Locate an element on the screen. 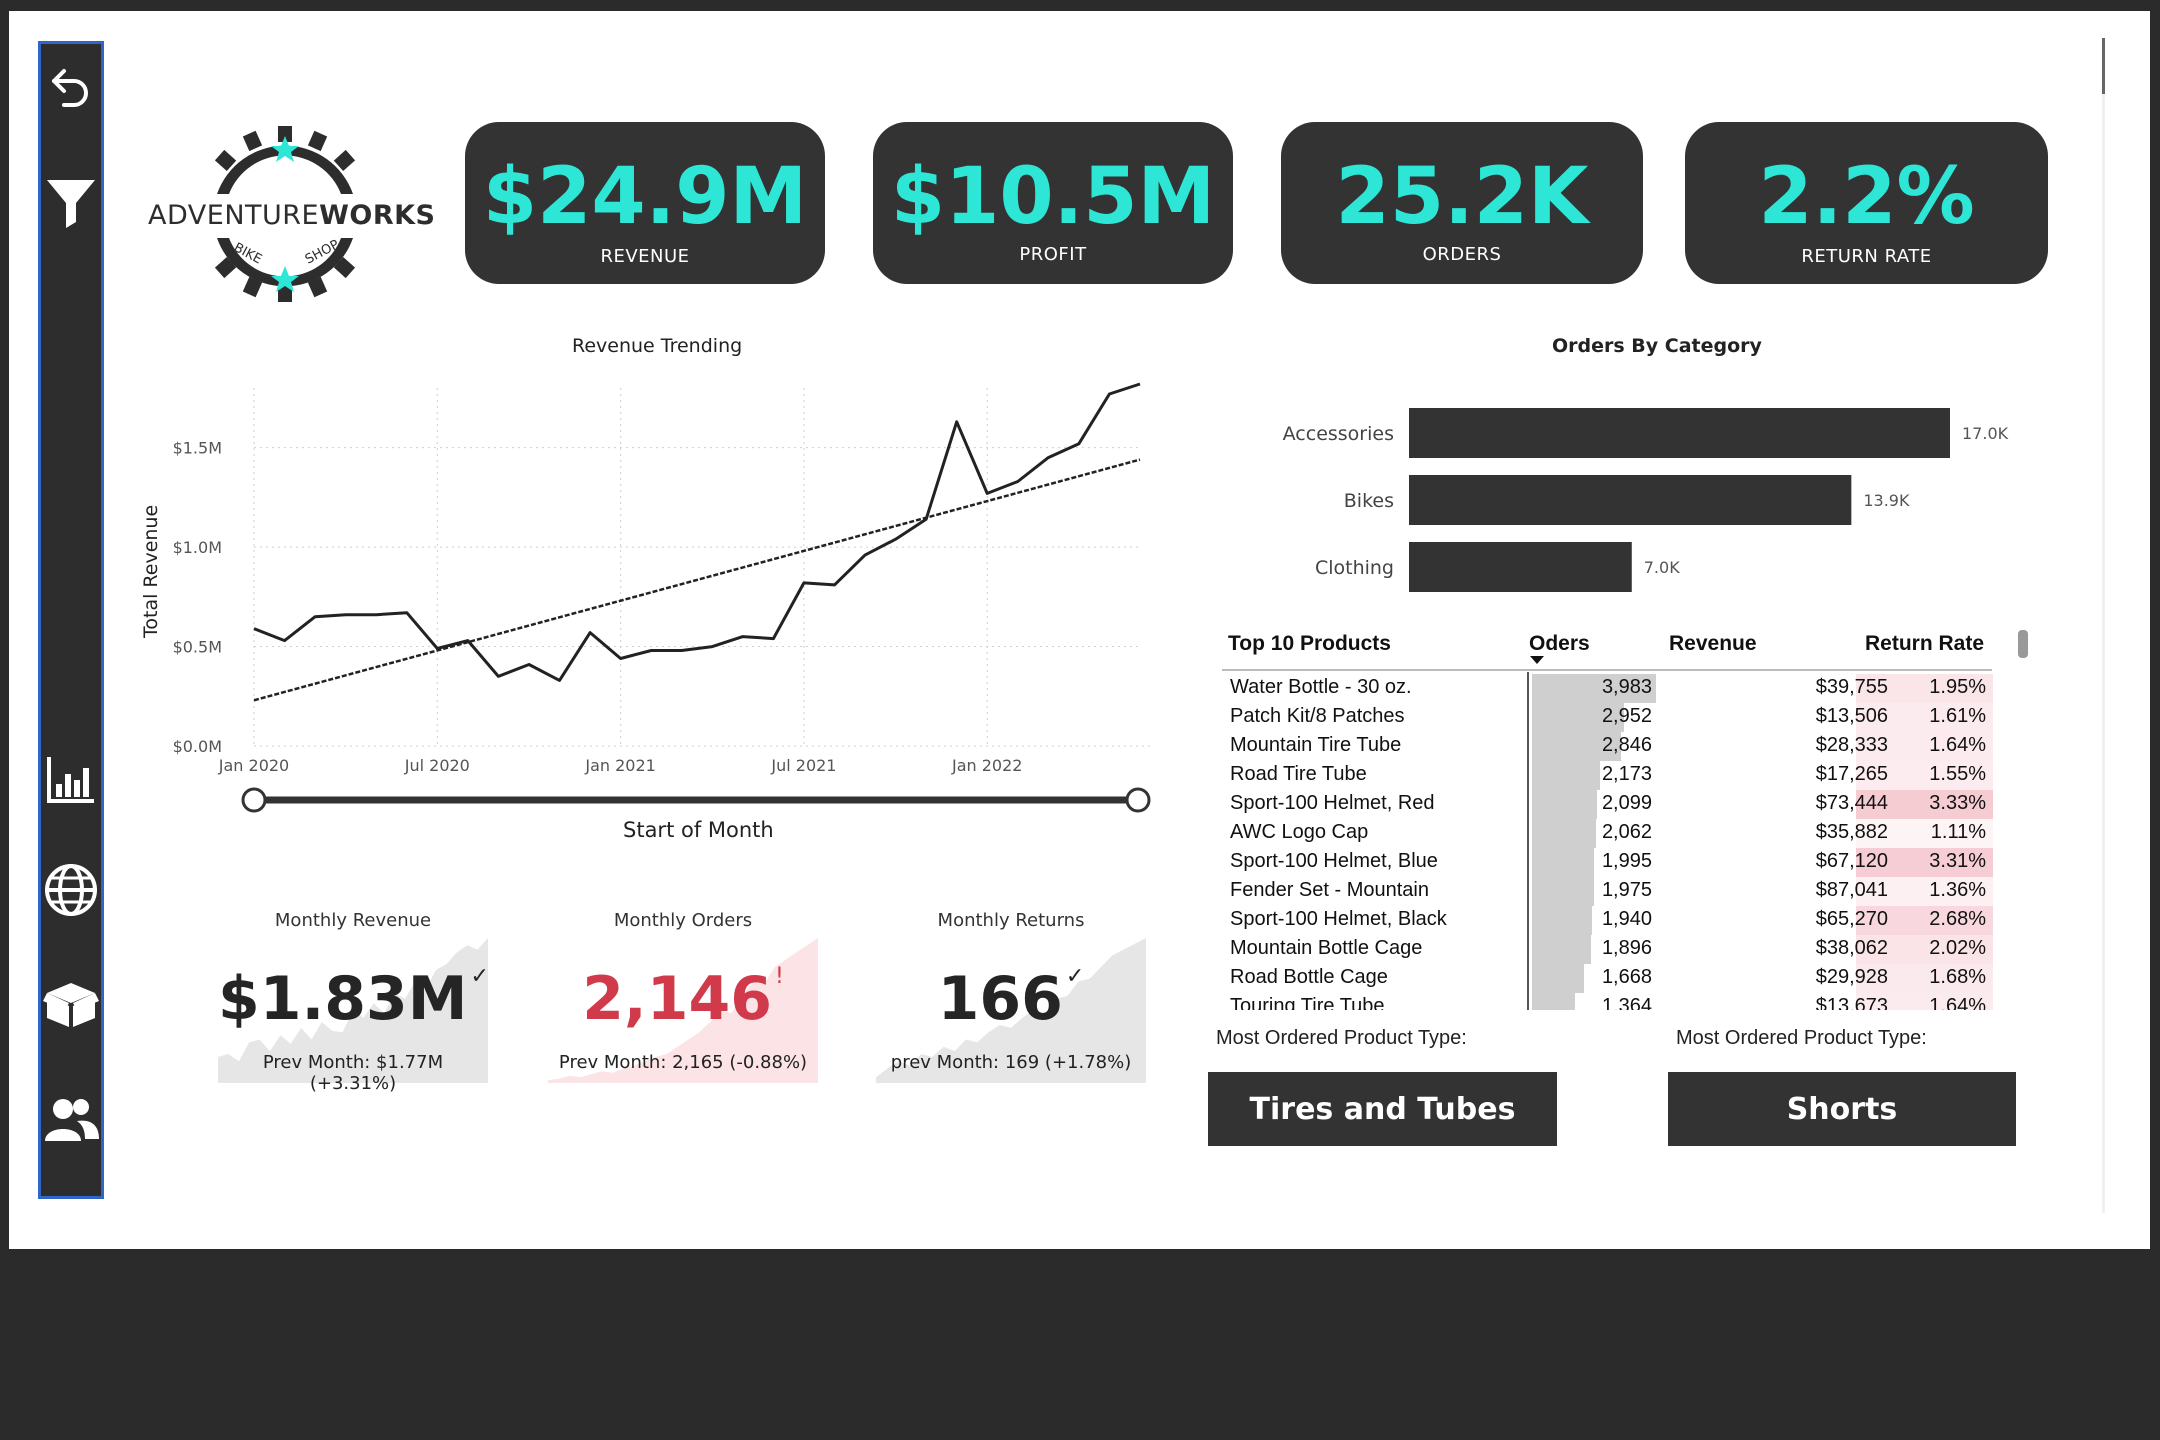  table-row: Mountain Tire Tube 2,846 $28,333 1.64% is located at coordinates (1607, 746).